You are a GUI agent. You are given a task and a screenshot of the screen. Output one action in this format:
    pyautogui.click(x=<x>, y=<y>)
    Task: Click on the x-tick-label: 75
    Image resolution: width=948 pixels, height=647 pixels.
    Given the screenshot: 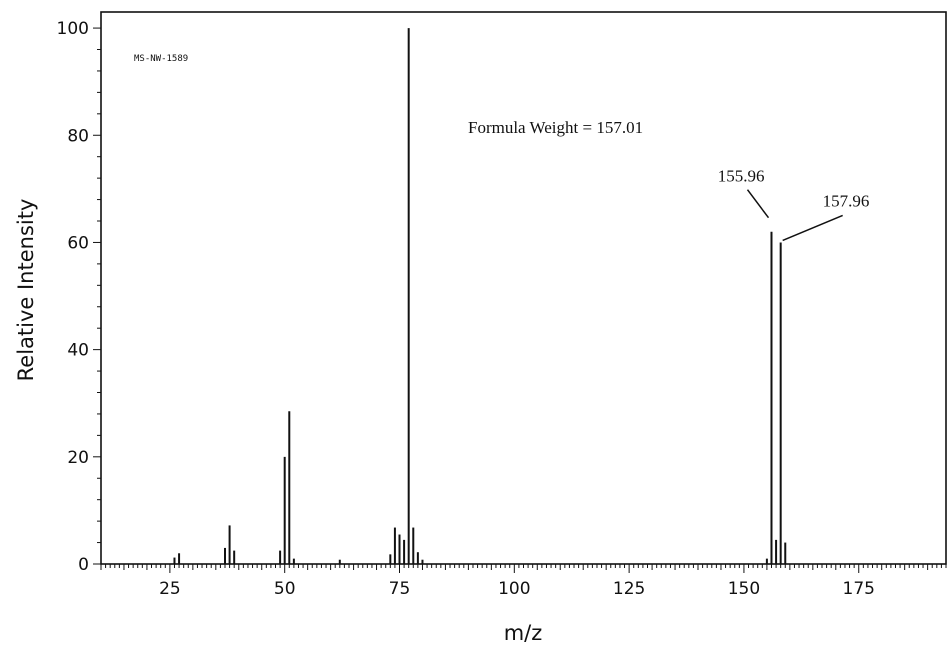 What is the action you would take?
    pyautogui.click(x=400, y=589)
    